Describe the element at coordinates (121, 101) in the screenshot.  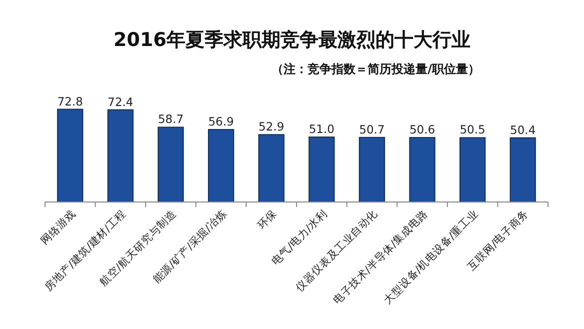
I see `data-label: 72.4` at that location.